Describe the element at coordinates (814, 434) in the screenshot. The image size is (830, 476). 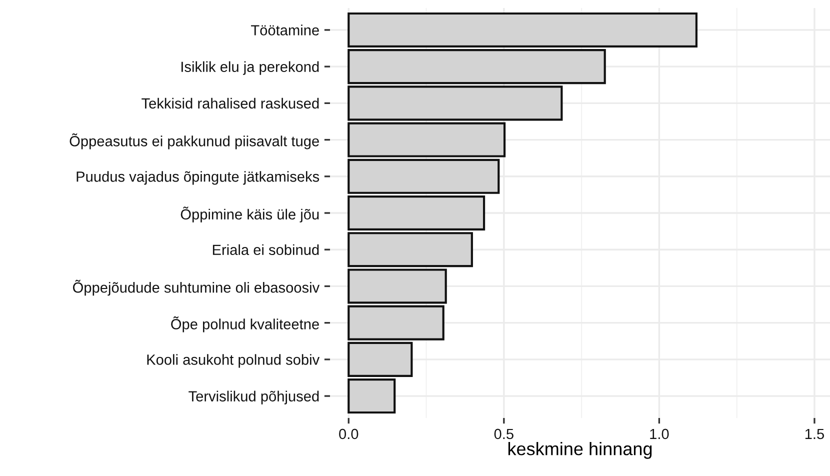
I see `x-tick-label: 1.5` at that location.